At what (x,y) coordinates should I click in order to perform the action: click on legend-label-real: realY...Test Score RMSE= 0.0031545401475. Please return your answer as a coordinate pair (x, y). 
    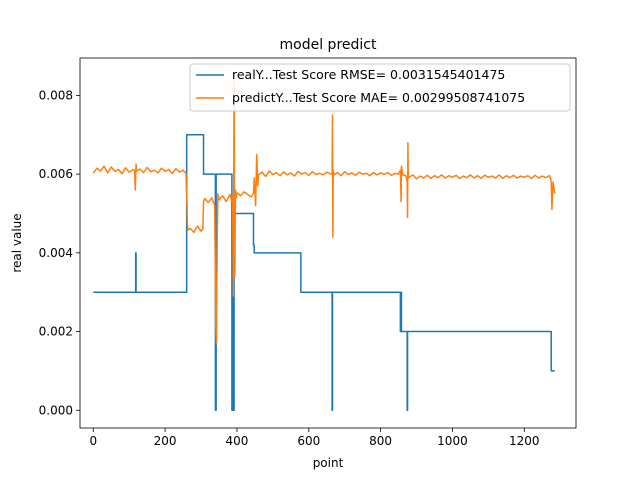
    Looking at the image, I should click on (368, 74).